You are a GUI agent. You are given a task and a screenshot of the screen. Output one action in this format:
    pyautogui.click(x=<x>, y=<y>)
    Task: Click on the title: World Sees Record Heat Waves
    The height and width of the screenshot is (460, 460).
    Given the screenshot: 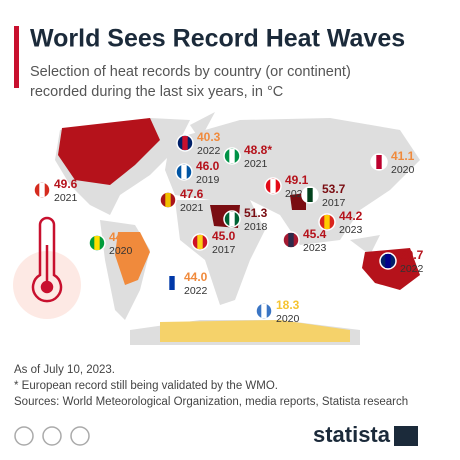 What is the action you would take?
    pyautogui.click(x=217, y=39)
    